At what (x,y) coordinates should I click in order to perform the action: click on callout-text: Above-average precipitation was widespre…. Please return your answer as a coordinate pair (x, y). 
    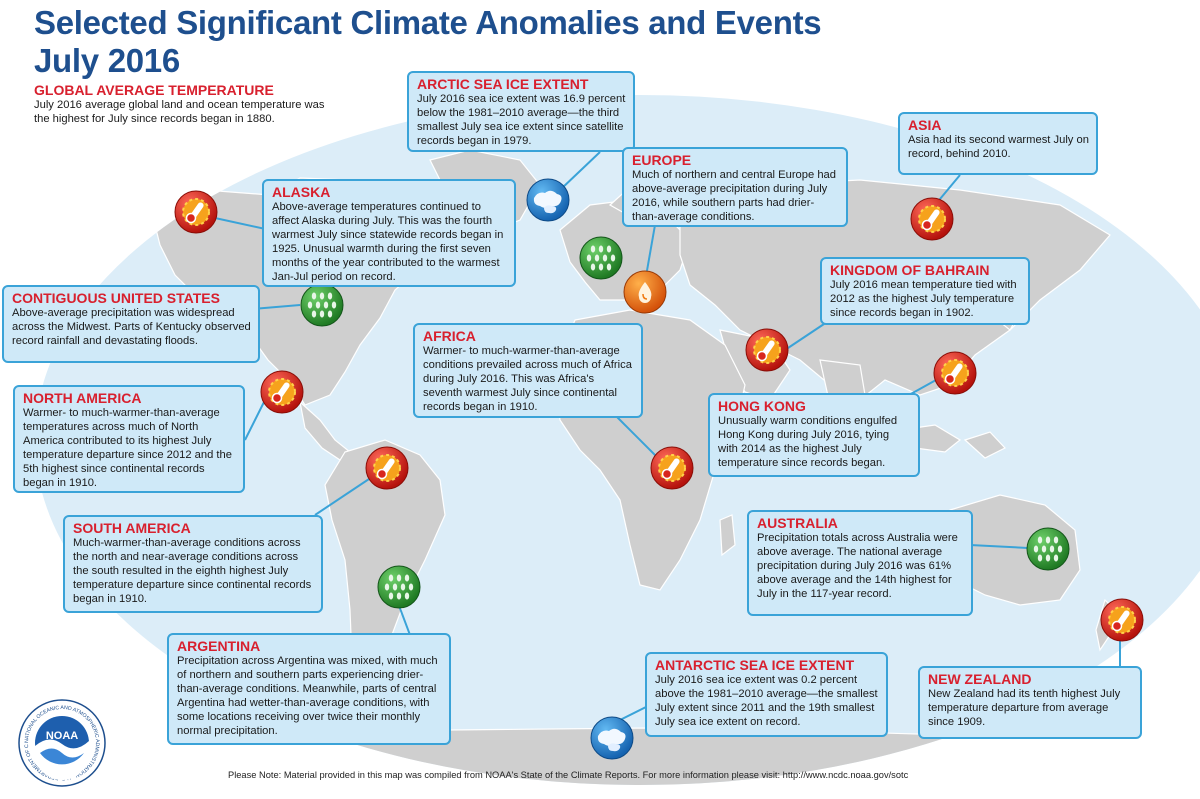
    Looking at the image, I should click on (131, 327).